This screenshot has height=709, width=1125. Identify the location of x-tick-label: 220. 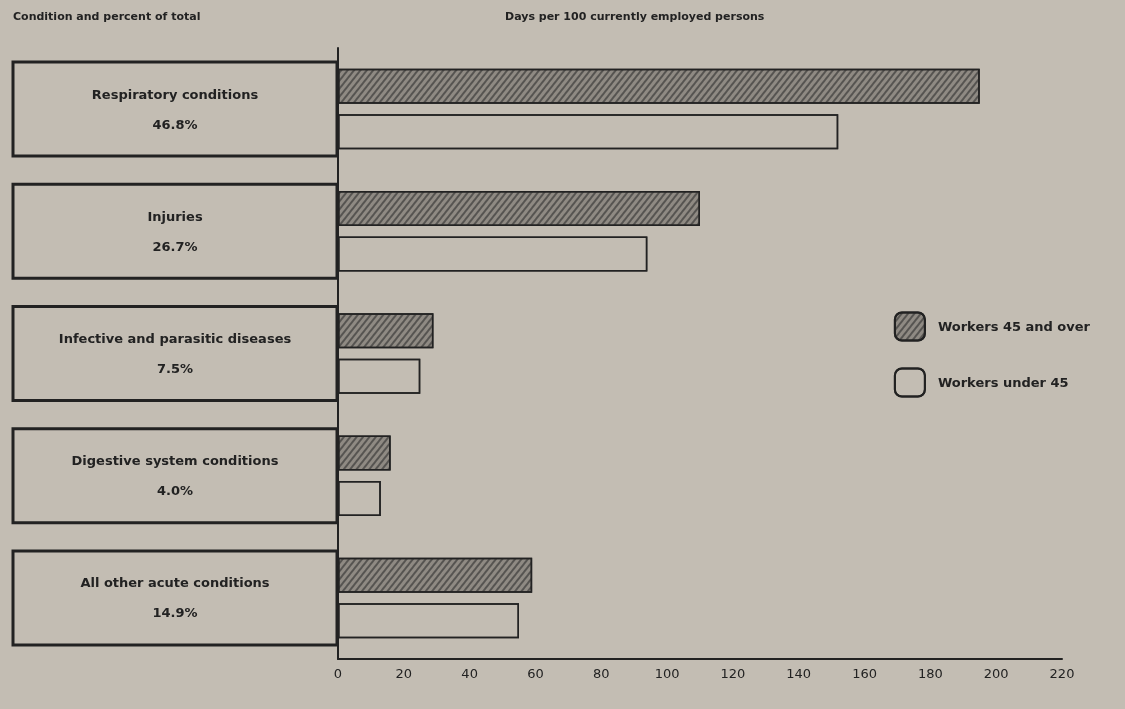
(1062, 673).